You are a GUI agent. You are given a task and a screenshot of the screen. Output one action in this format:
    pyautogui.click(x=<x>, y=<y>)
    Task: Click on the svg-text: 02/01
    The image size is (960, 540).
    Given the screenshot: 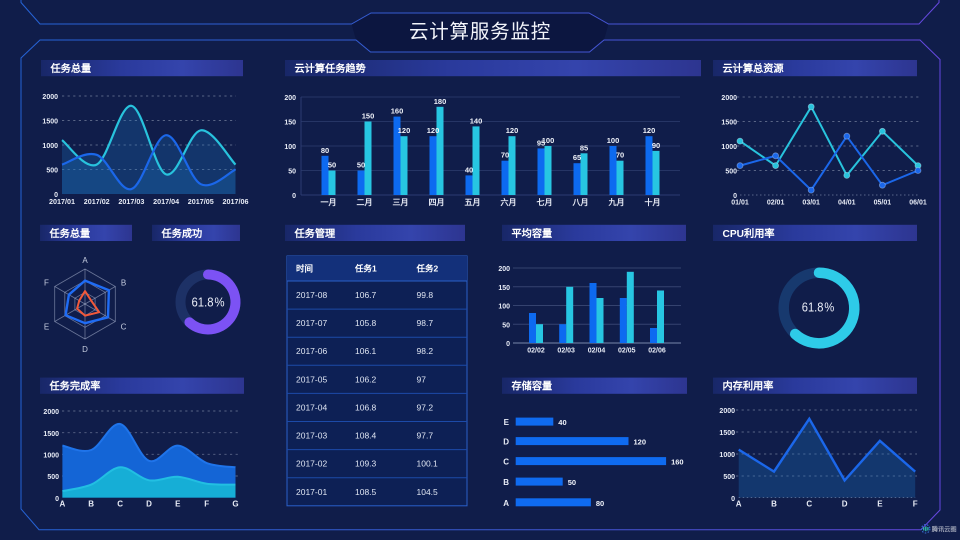 What is the action you would take?
    pyautogui.click(x=776, y=203)
    